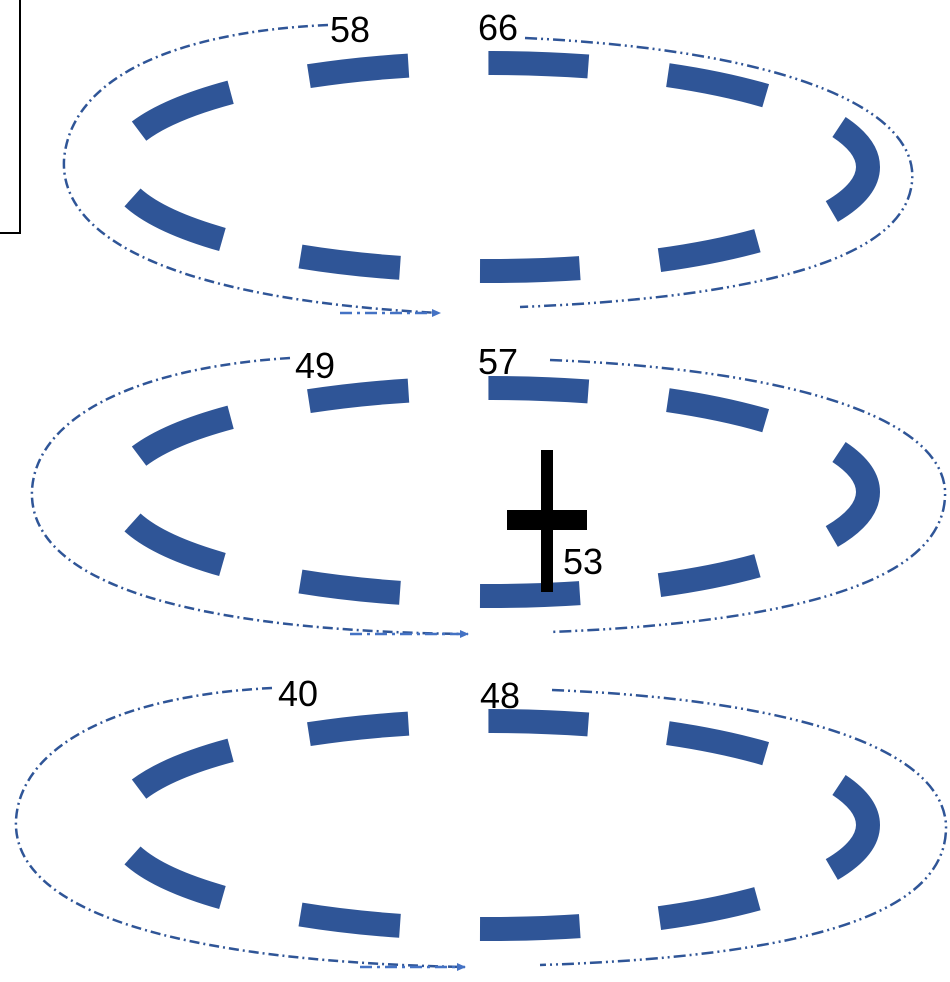  Describe the element at coordinates (315, 365) in the screenshot. I see `ring-2-start-label: 49` at that location.